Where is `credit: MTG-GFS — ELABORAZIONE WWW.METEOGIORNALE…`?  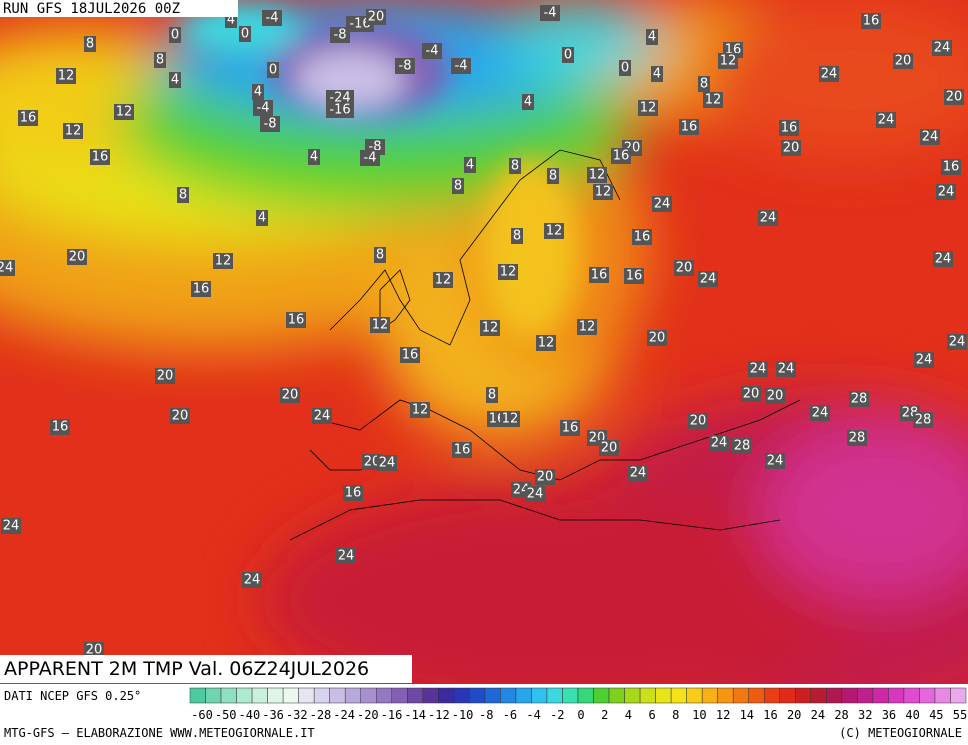 credit: MTG-GFS — ELABORAZIONE WWW.METEOGIORNALE… is located at coordinates (159, 733).